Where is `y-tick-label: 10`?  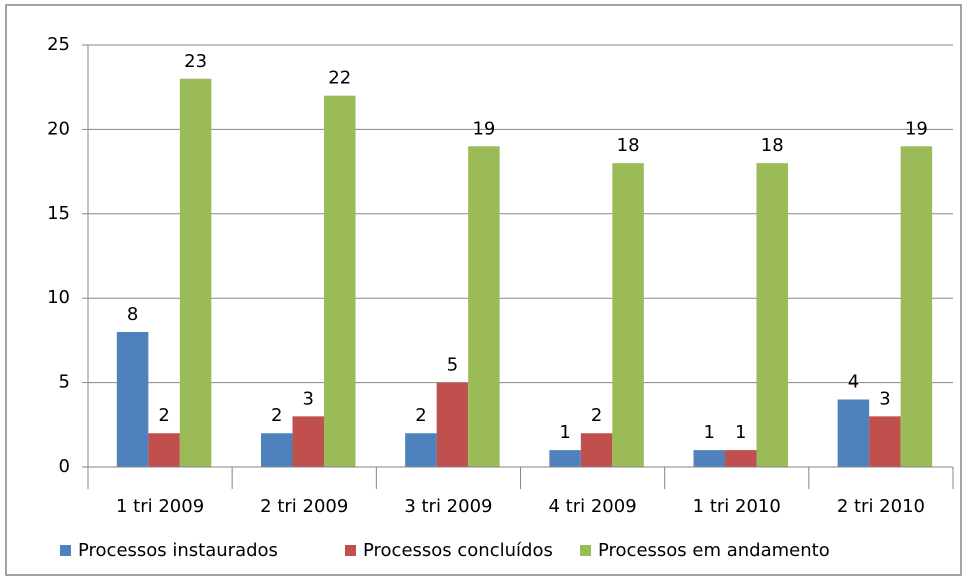 y-tick-label: 10 is located at coordinates (58, 297).